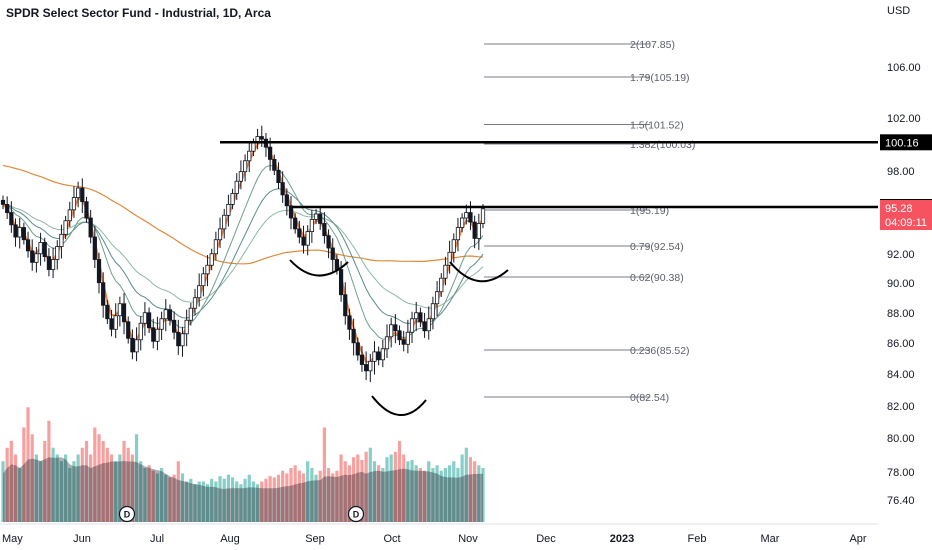 The height and width of the screenshot is (550, 932). What do you see at coordinates (901, 407) in the screenshot?
I see `y-tick-label: 82.00` at bounding box center [901, 407].